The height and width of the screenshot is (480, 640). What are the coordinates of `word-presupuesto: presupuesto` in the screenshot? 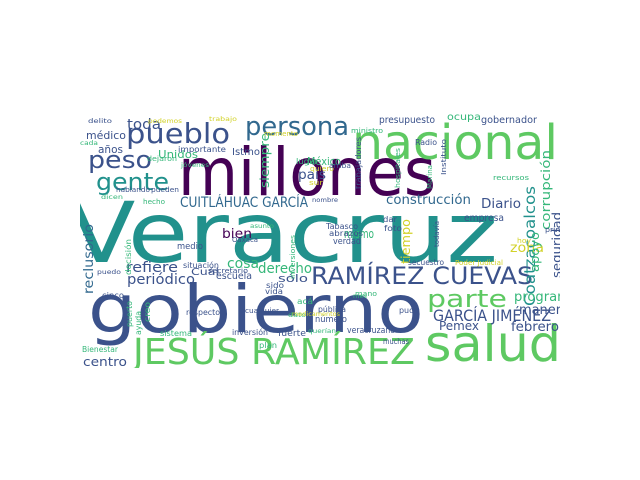 It's located at (407, 120).